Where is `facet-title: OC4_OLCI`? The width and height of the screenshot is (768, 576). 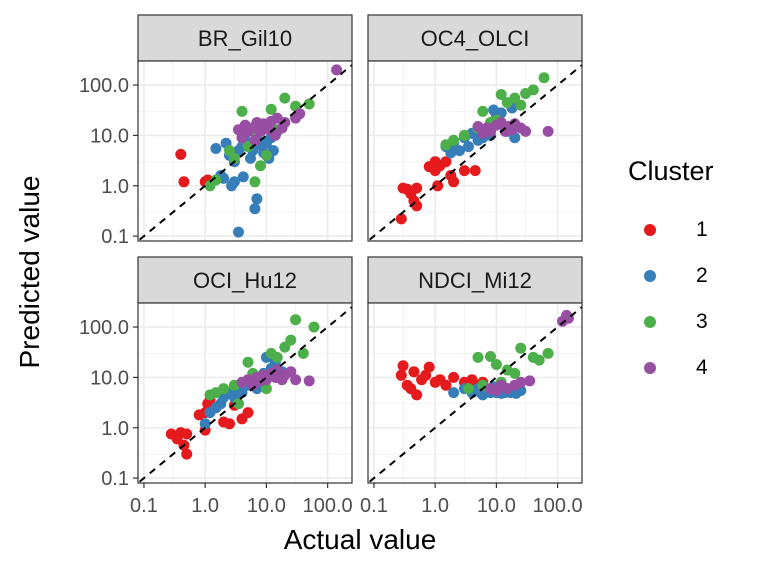
facet-title: OC4_OLCI is located at coordinates (475, 38).